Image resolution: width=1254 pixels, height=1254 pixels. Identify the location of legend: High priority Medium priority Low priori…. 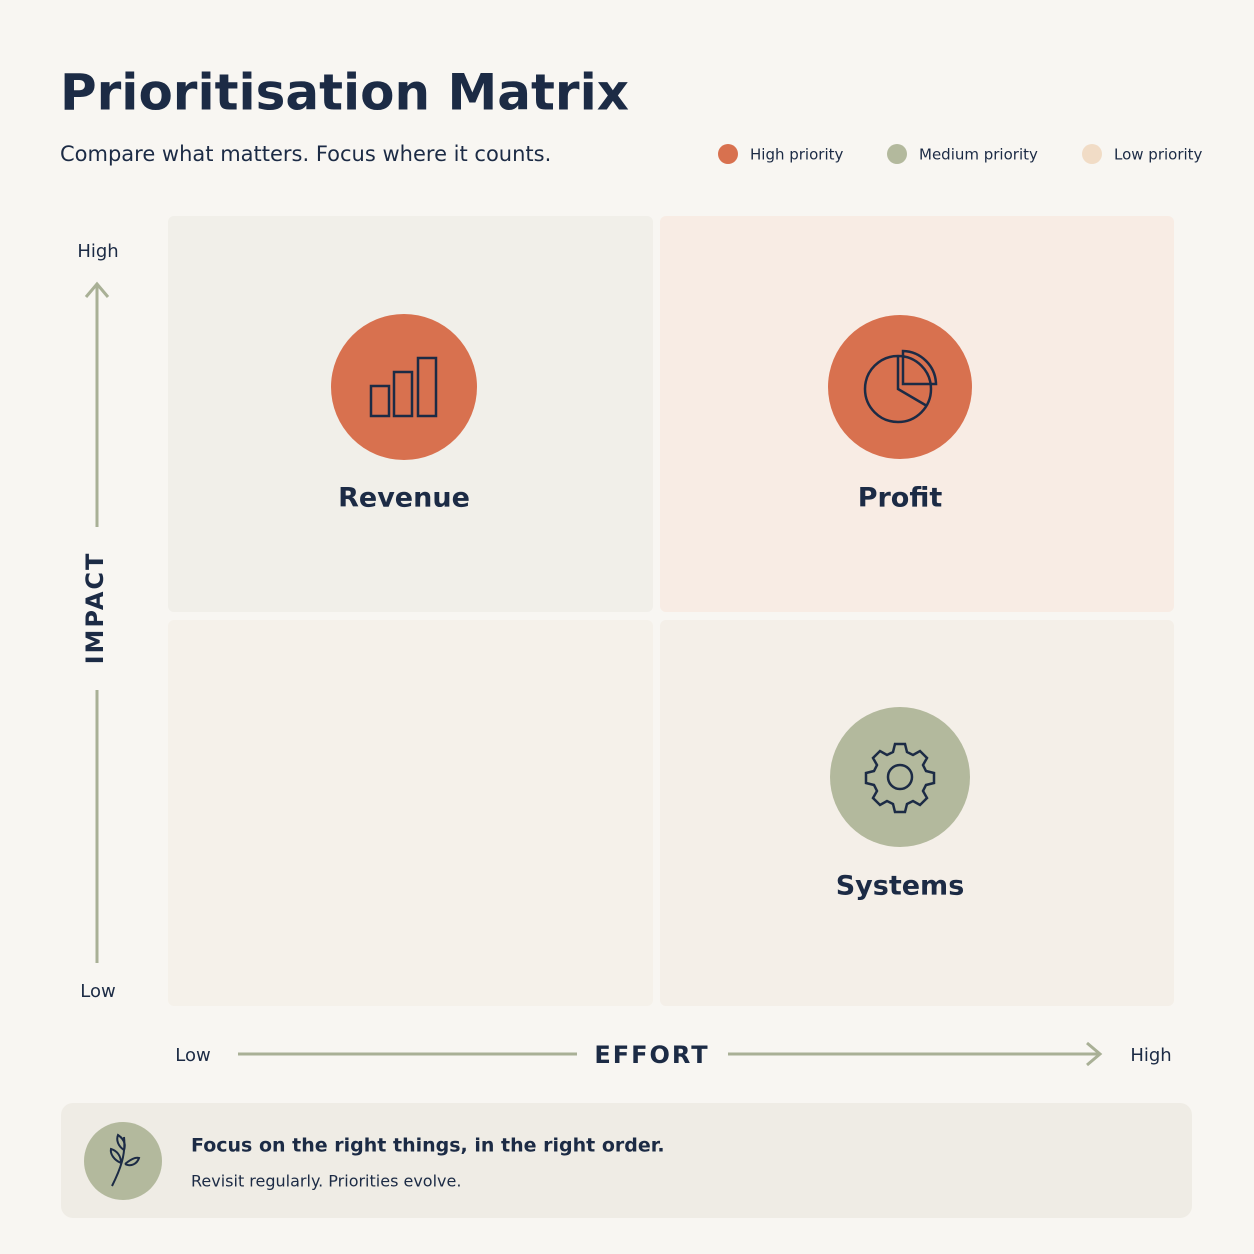
(960, 154).